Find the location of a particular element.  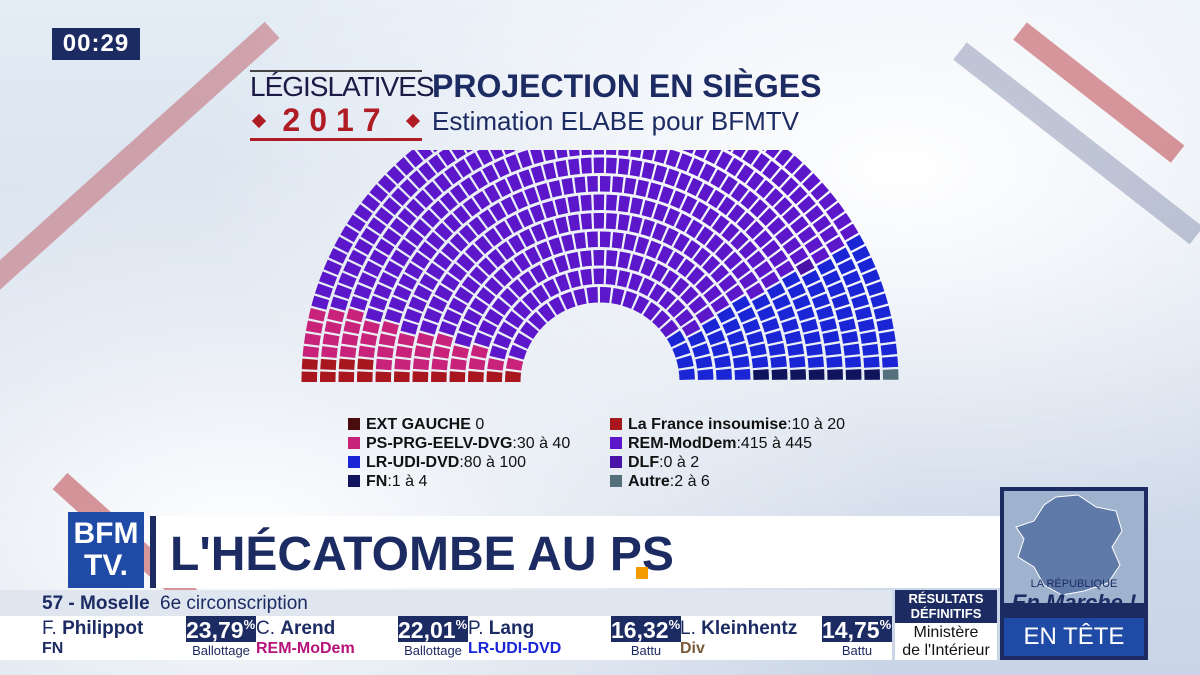

france-map-shape is located at coordinates (1069, 545).